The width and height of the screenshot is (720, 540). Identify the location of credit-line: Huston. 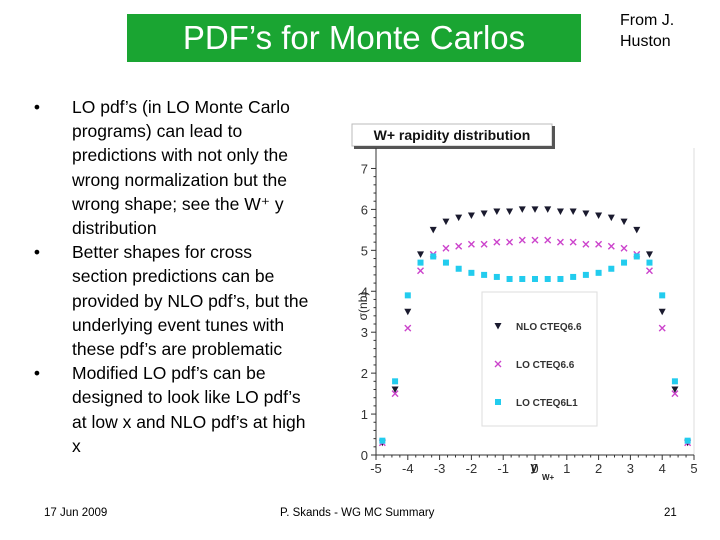
(645, 41).